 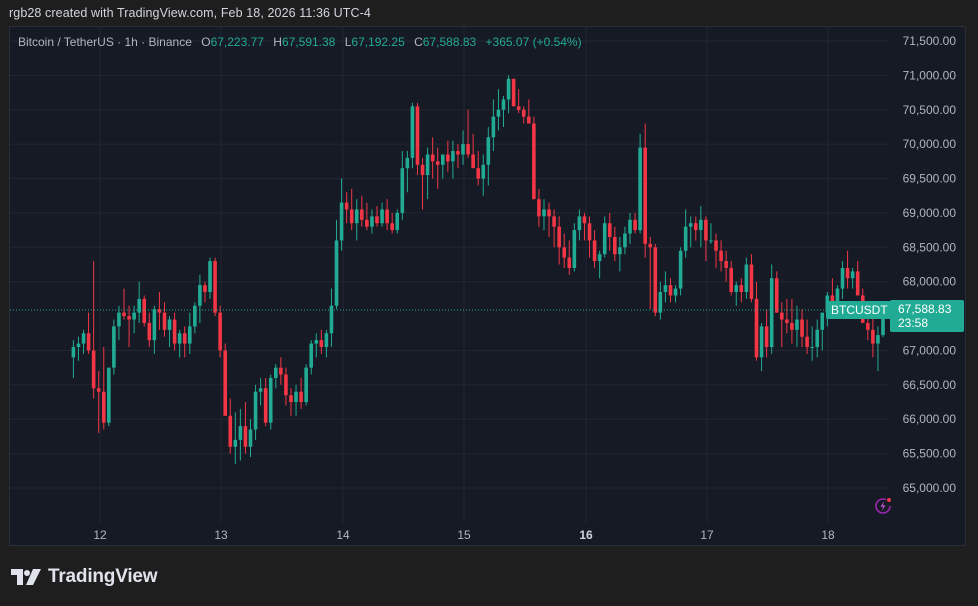 I want to click on time-tick-label: 14, so click(x=343, y=535).